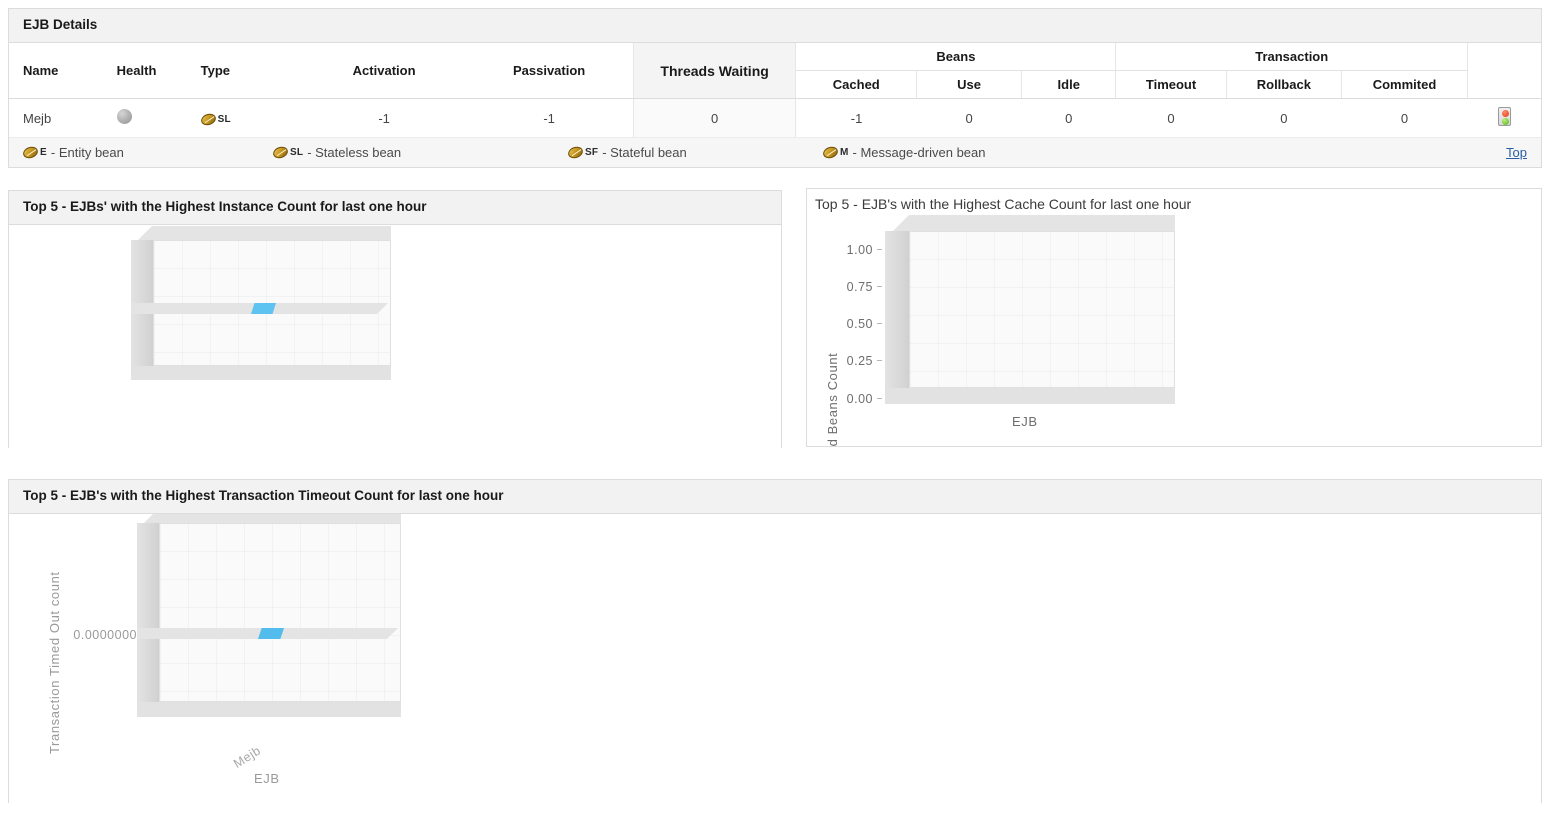 The height and width of the screenshot is (836, 1550). I want to click on column-header-actions, so click(1504, 71).